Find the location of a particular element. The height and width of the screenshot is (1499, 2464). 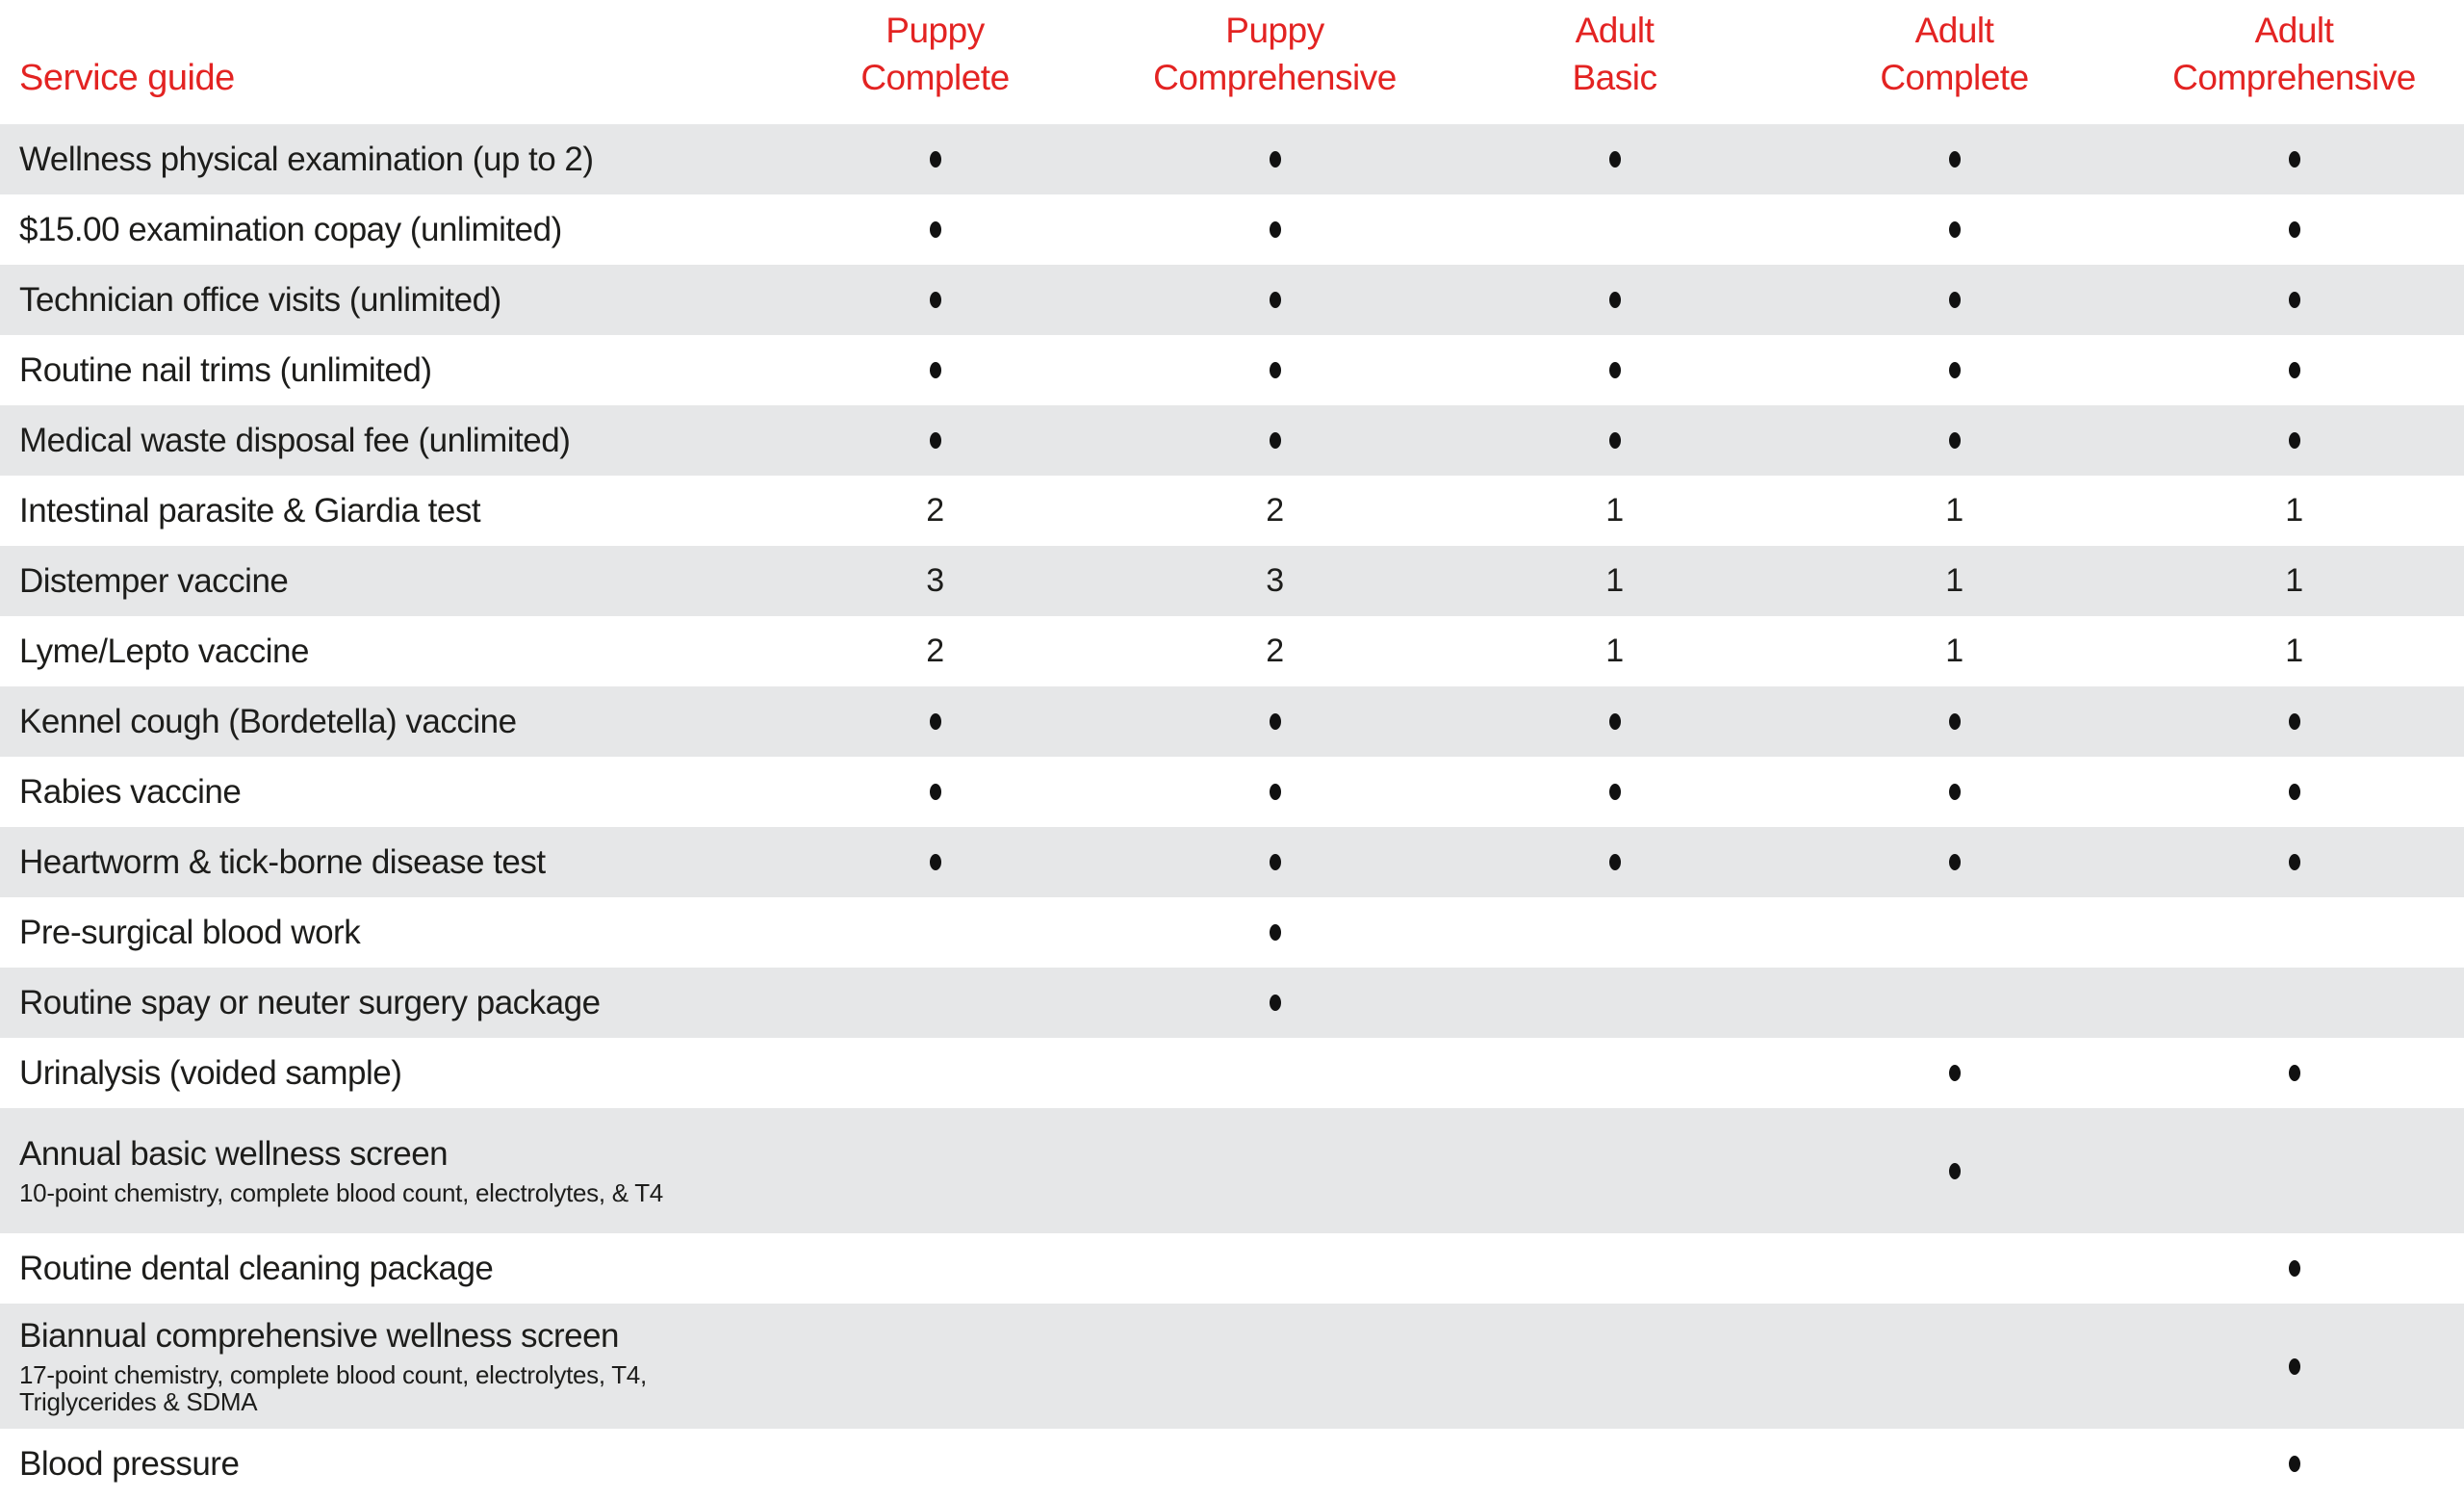

table-row: Heartworm & tick-borne disease test is located at coordinates (1232, 862).